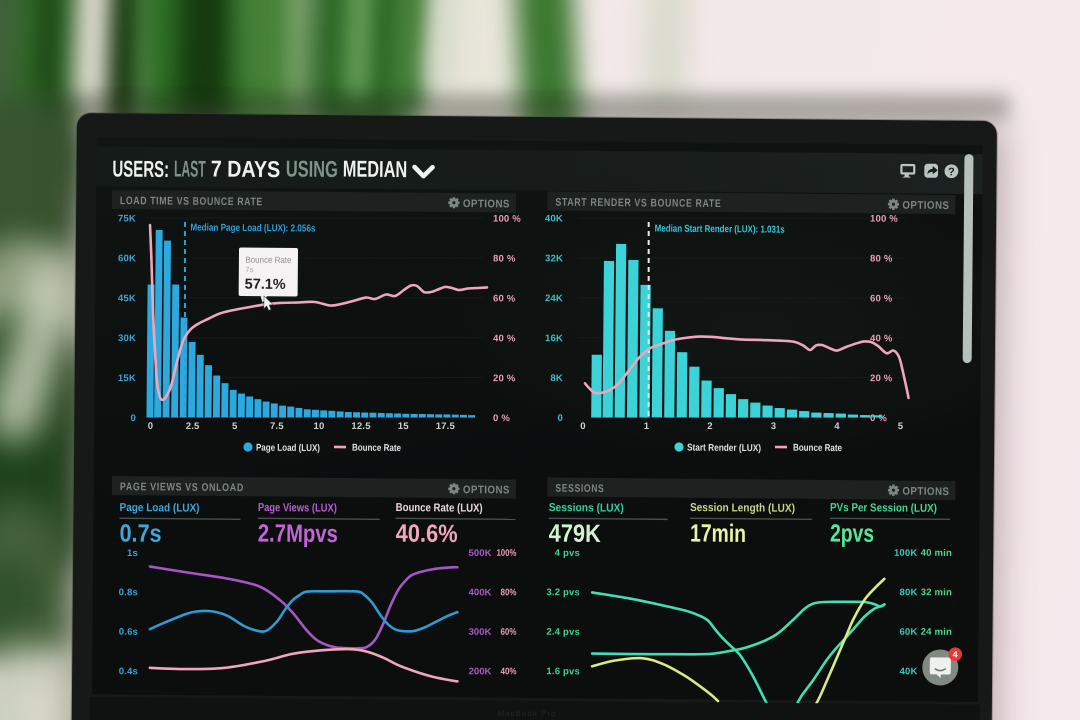 This screenshot has width=1080, height=720. What do you see at coordinates (127, 298) in the screenshot?
I see `svg-text: 45K` at bounding box center [127, 298].